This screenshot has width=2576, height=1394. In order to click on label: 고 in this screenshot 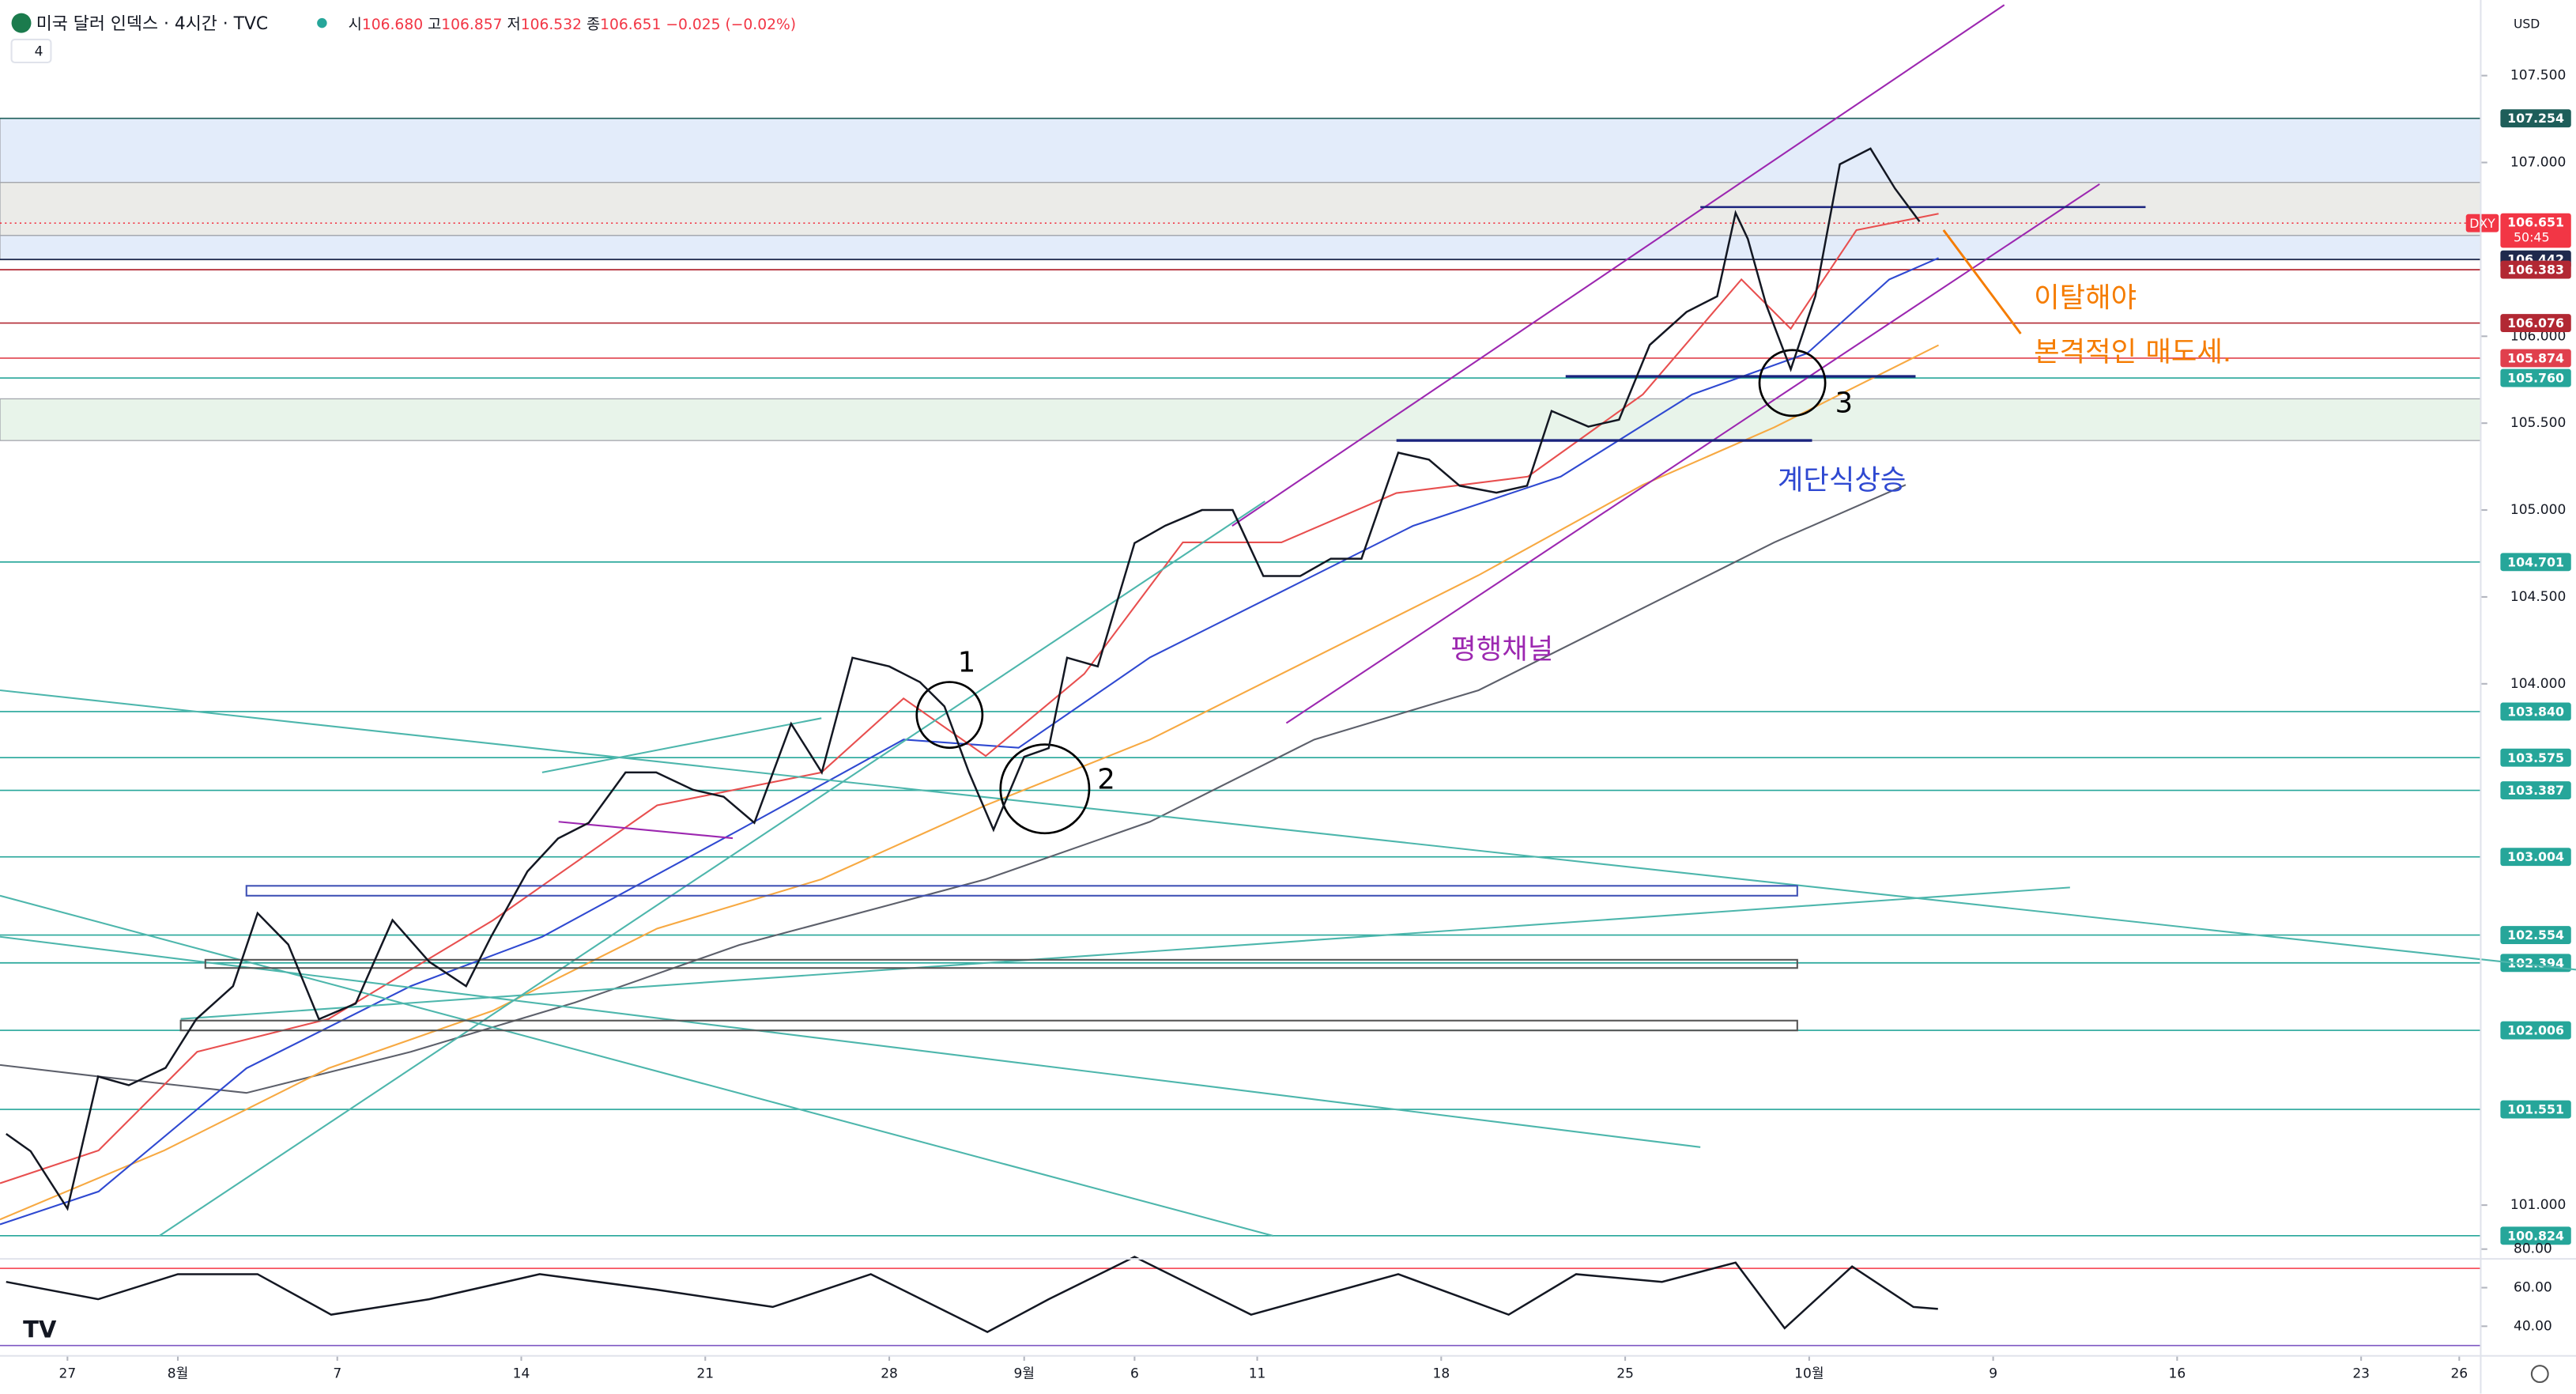, I will do `click(434, 25)`.